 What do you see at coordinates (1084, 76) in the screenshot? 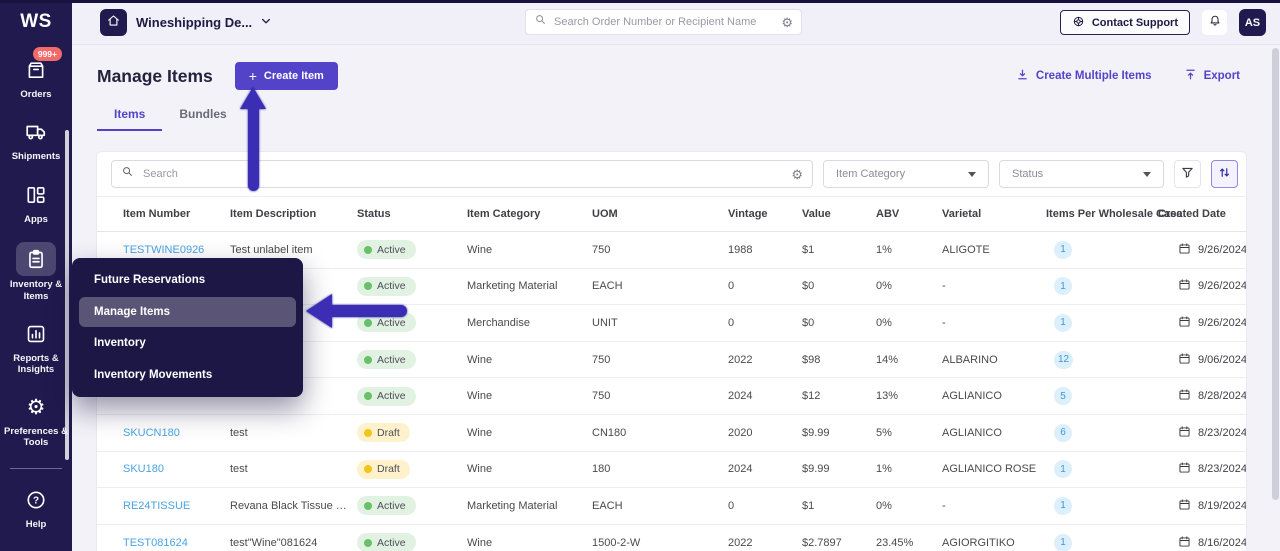
I see `create-multiple-items-link: Create Multiple Items` at bounding box center [1084, 76].